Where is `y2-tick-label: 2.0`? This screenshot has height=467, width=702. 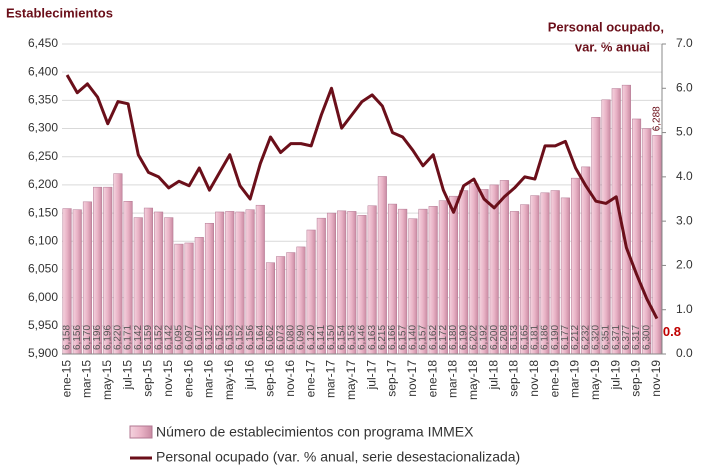
y2-tick-label: 2.0 is located at coordinates (684, 265).